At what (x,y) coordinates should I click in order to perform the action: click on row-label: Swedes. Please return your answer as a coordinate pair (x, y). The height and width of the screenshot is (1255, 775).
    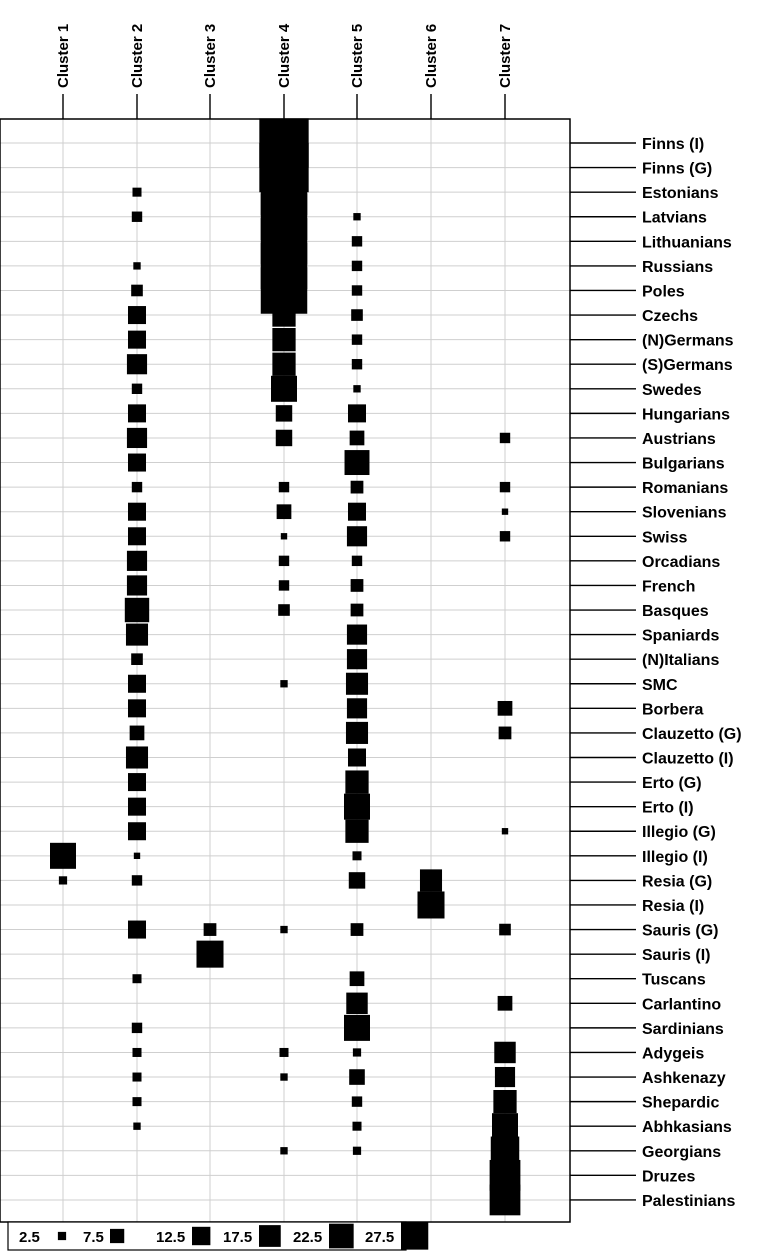
    Looking at the image, I should click on (672, 390).